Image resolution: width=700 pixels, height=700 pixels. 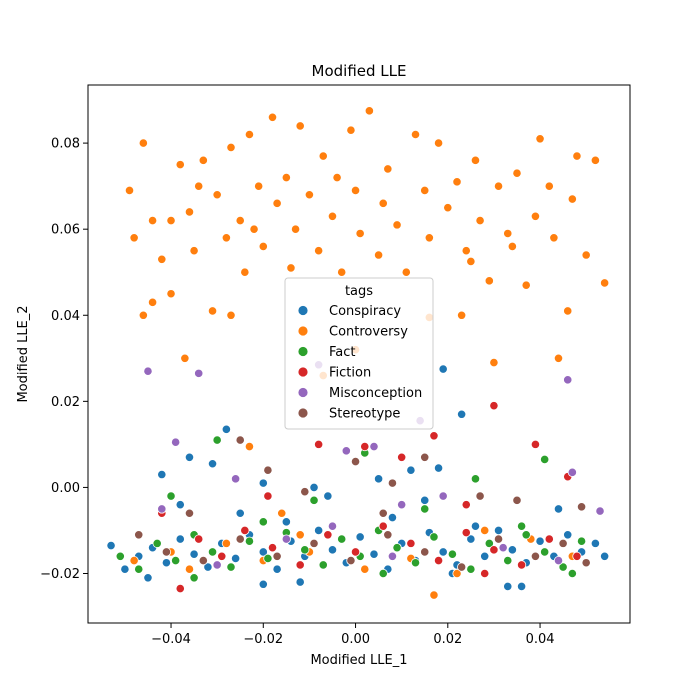 I want to click on legend-marker-fiction, so click(x=303, y=372).